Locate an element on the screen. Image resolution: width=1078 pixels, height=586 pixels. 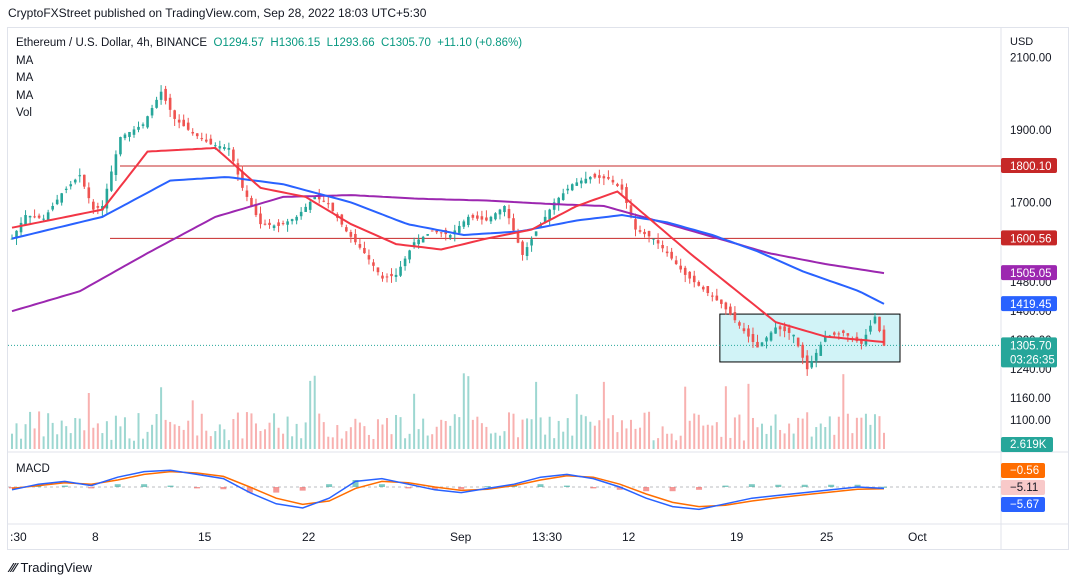
symbol-label: Ethereum / U.S. Dollar, 4h, BINANCE is located at coordinates (112, 43).